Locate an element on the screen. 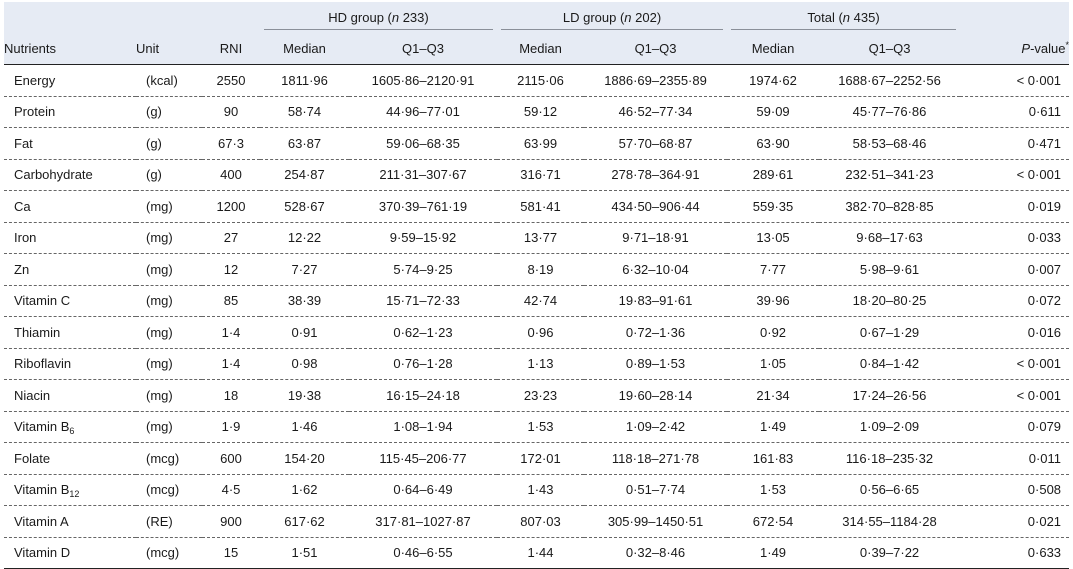  cell-hd-median: 0·91 is located at coordinates (304, 332).